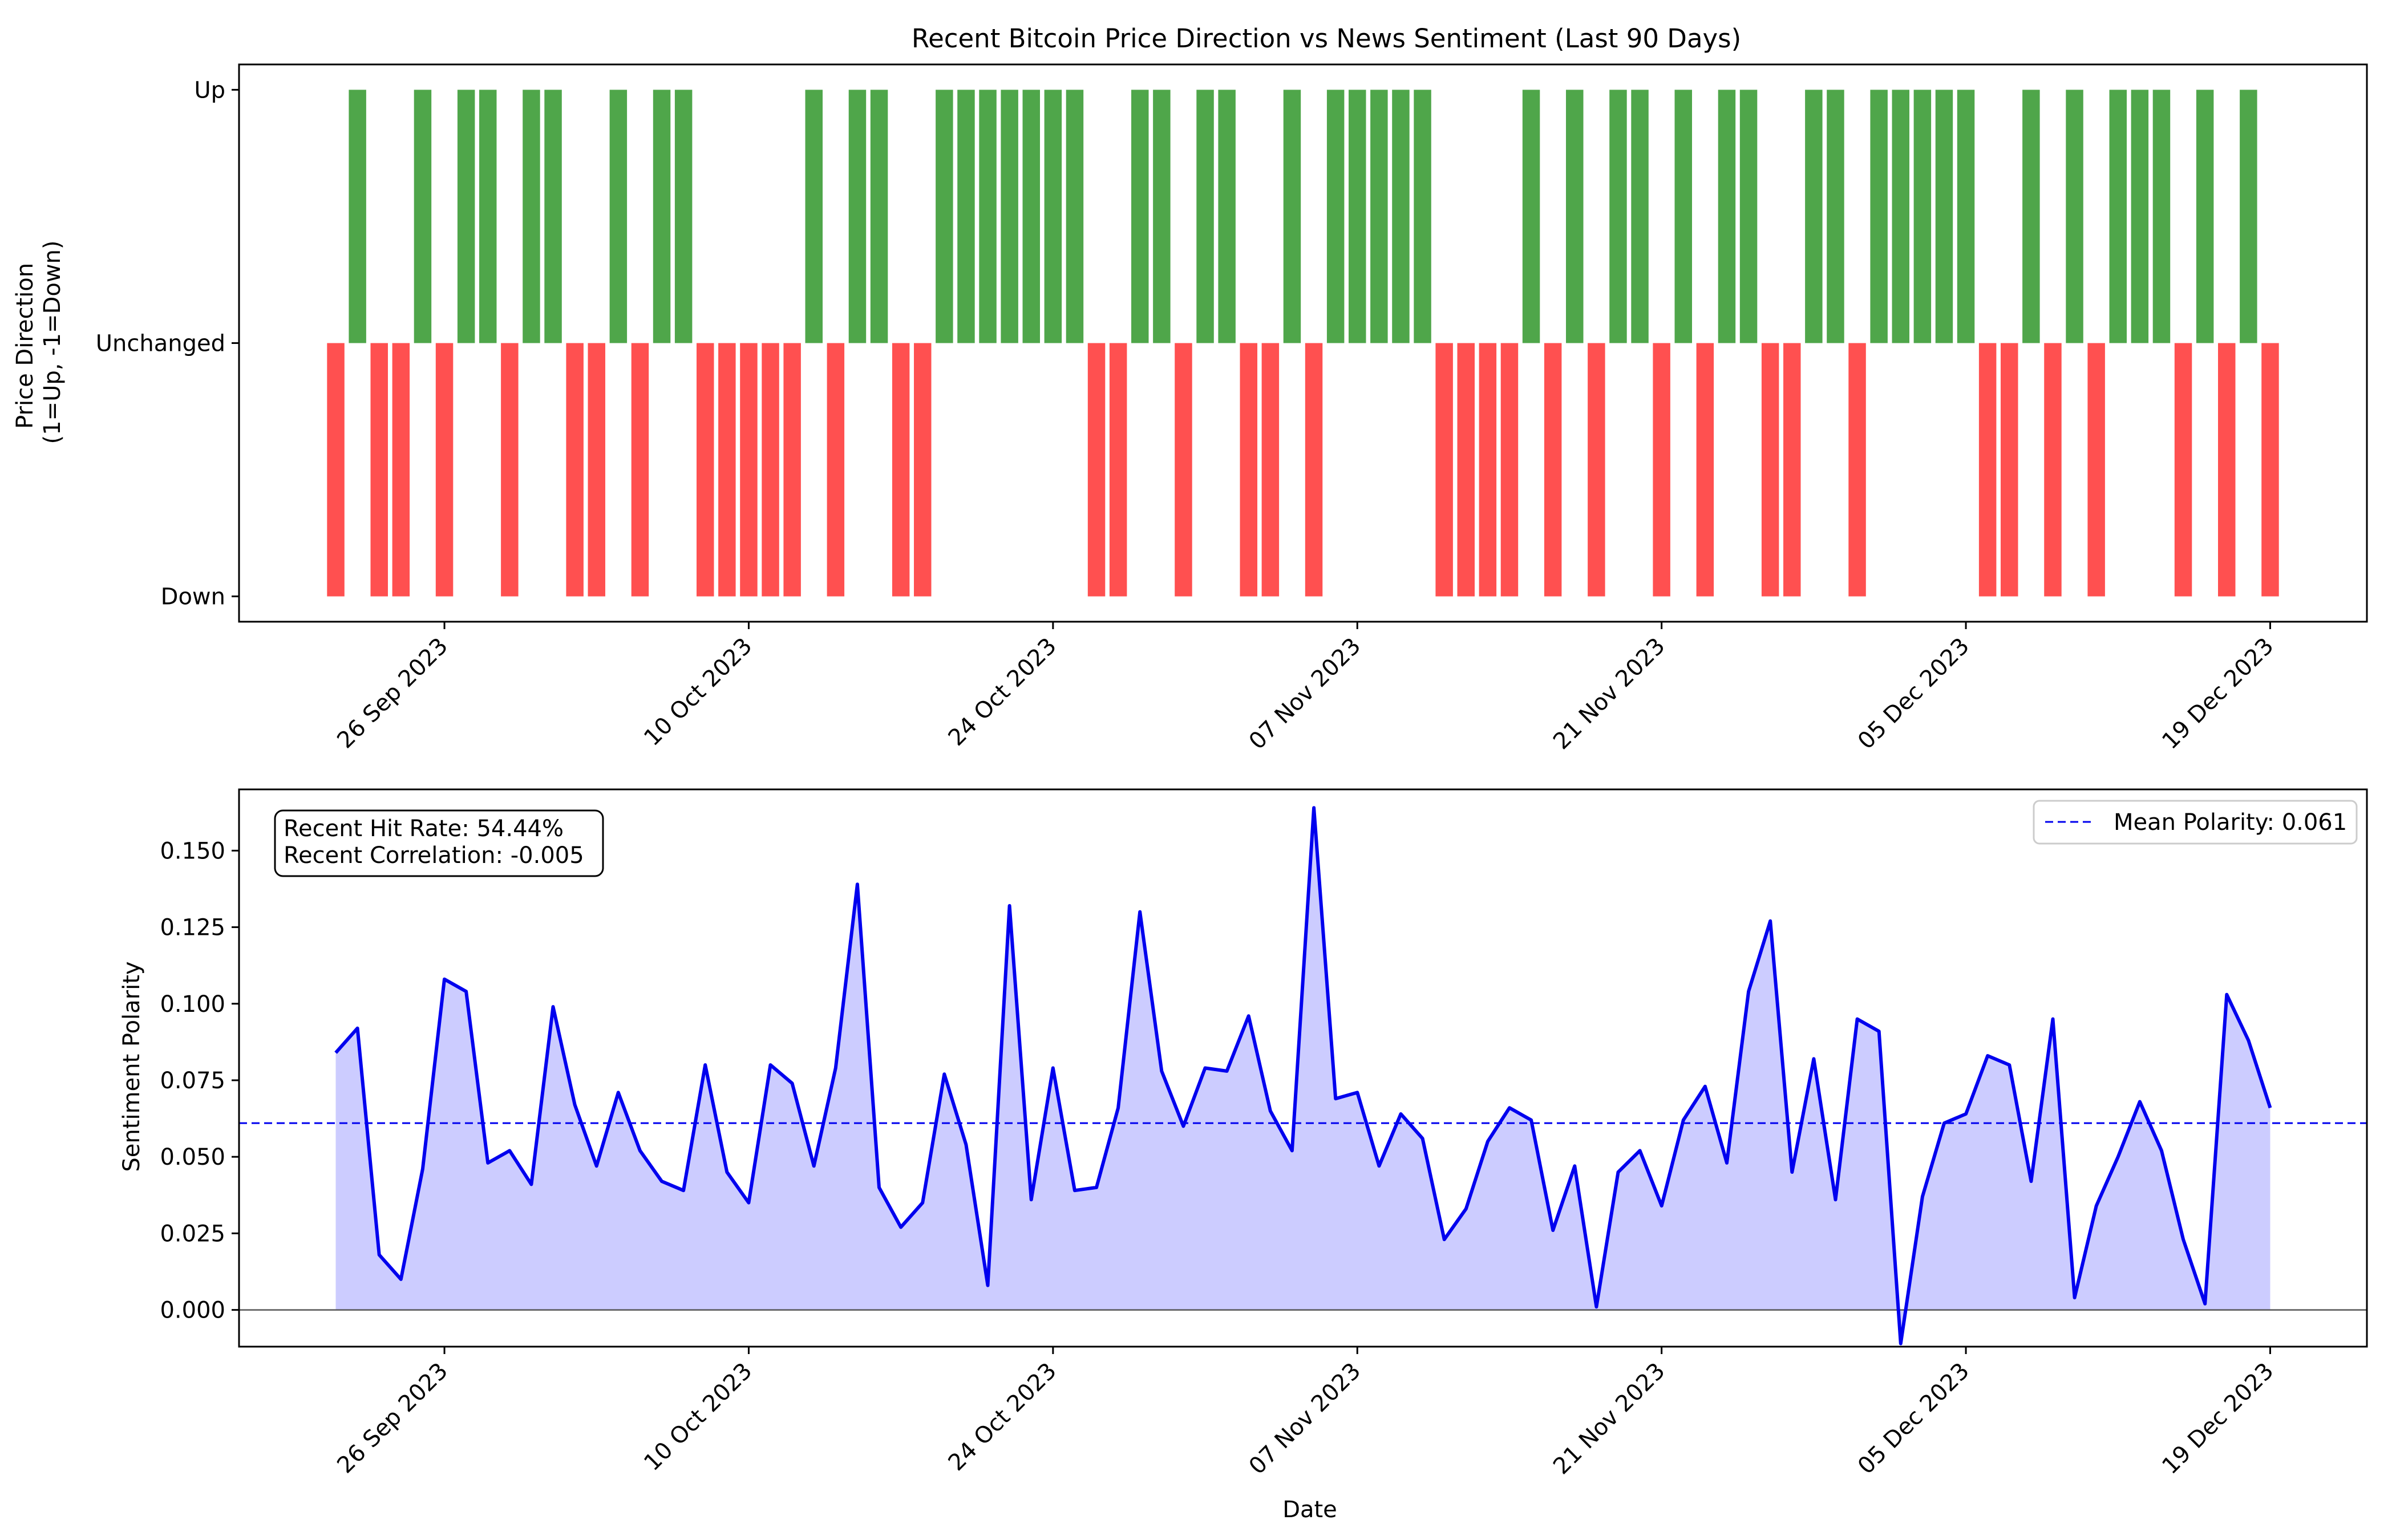  What do you see at coordinates (132, 1066) in the screenshot?
I see `bottom-y-axis-label: Sentiment Polarity` at bounding box center [132, 1066].